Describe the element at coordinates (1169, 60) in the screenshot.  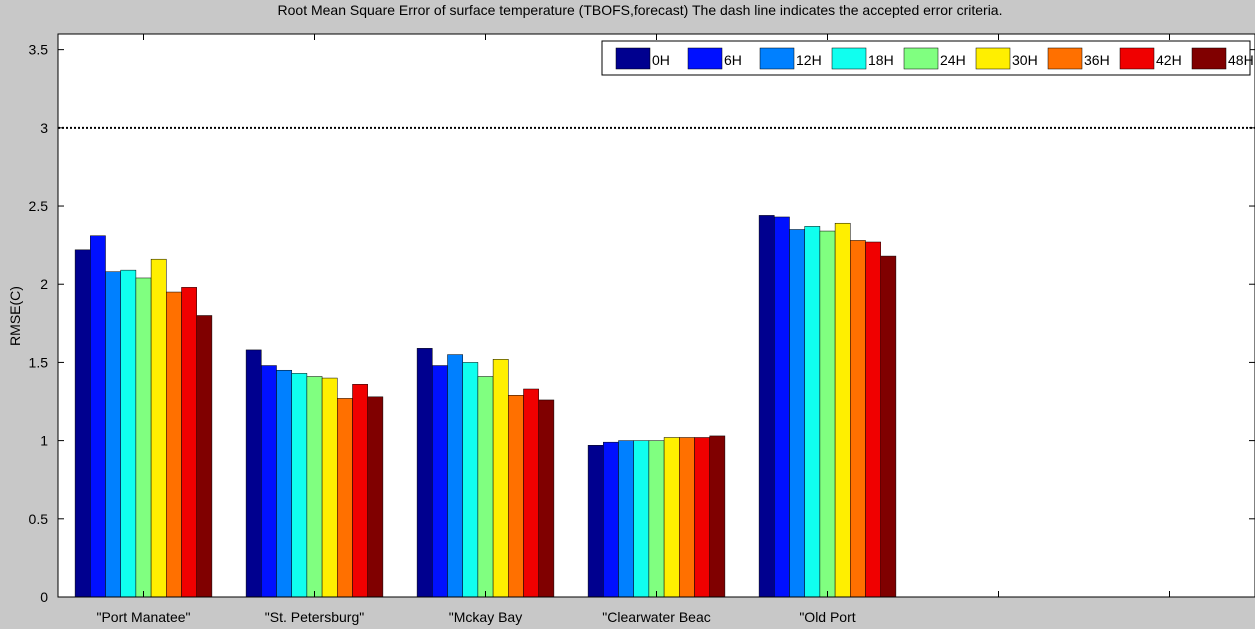
I see `legend-label: 42H` at that location.